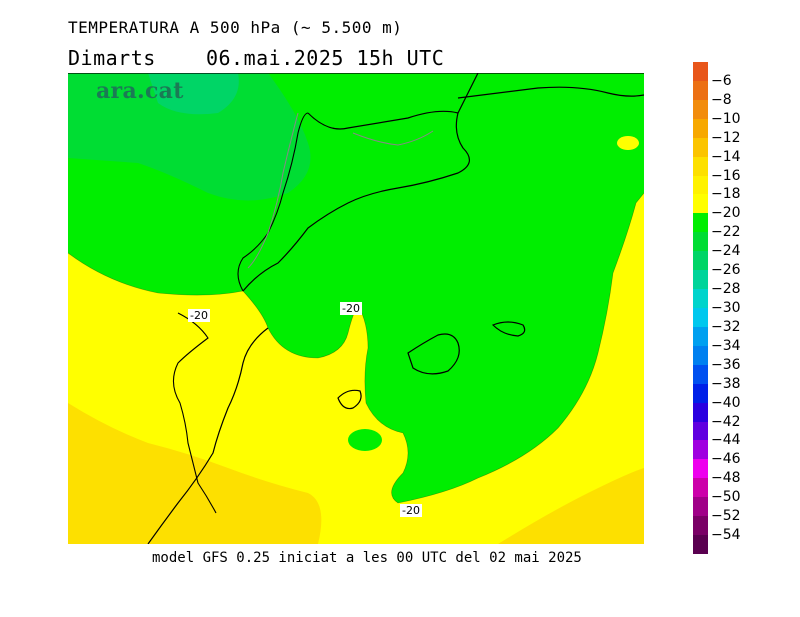 This screenshot has height=617, width=800. I want to click on island-mallorca, so click(433, 354).